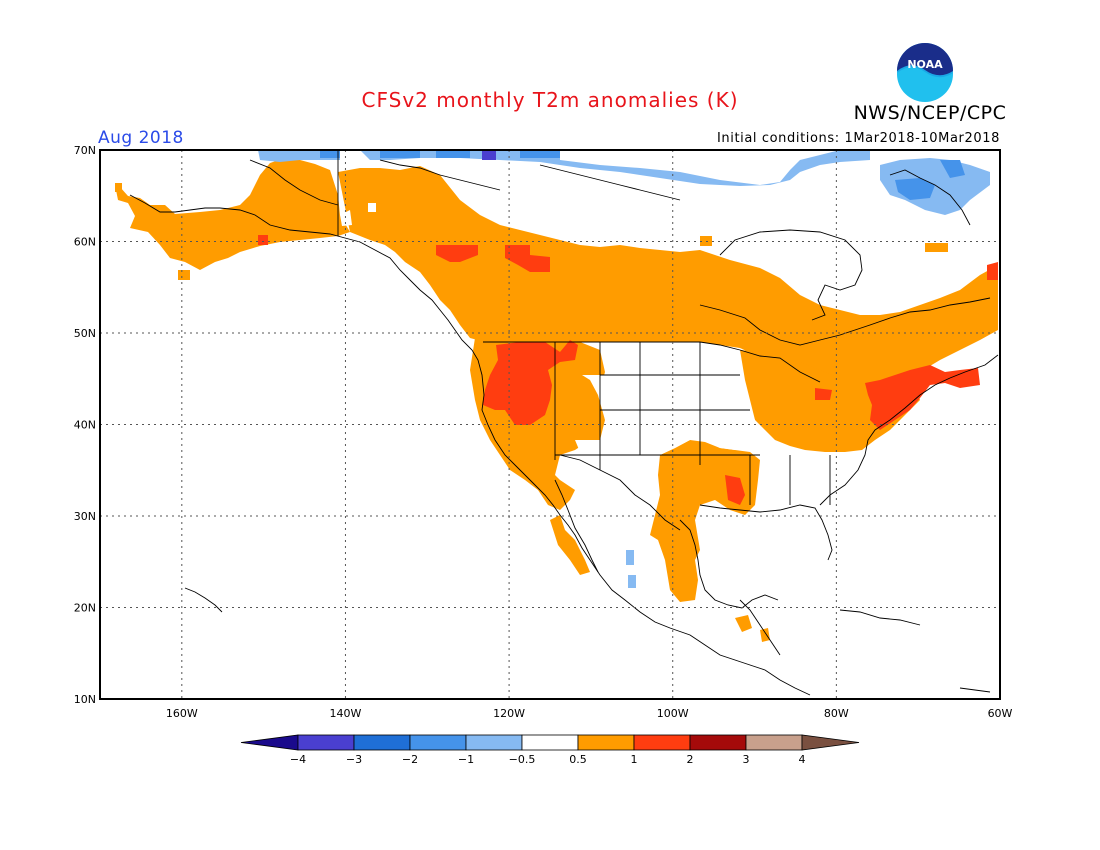 This screenshot has height=850, width=1100. I want to click on colorbar-tick-label: −2, so click(410, 759).